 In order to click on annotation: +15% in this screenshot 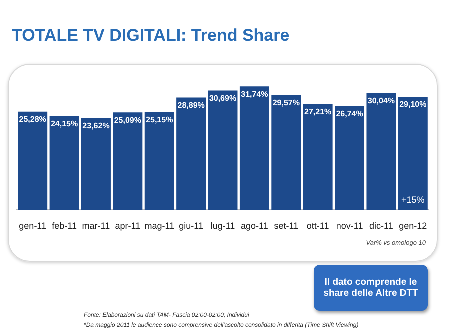, I will do `click(413, 200)`.